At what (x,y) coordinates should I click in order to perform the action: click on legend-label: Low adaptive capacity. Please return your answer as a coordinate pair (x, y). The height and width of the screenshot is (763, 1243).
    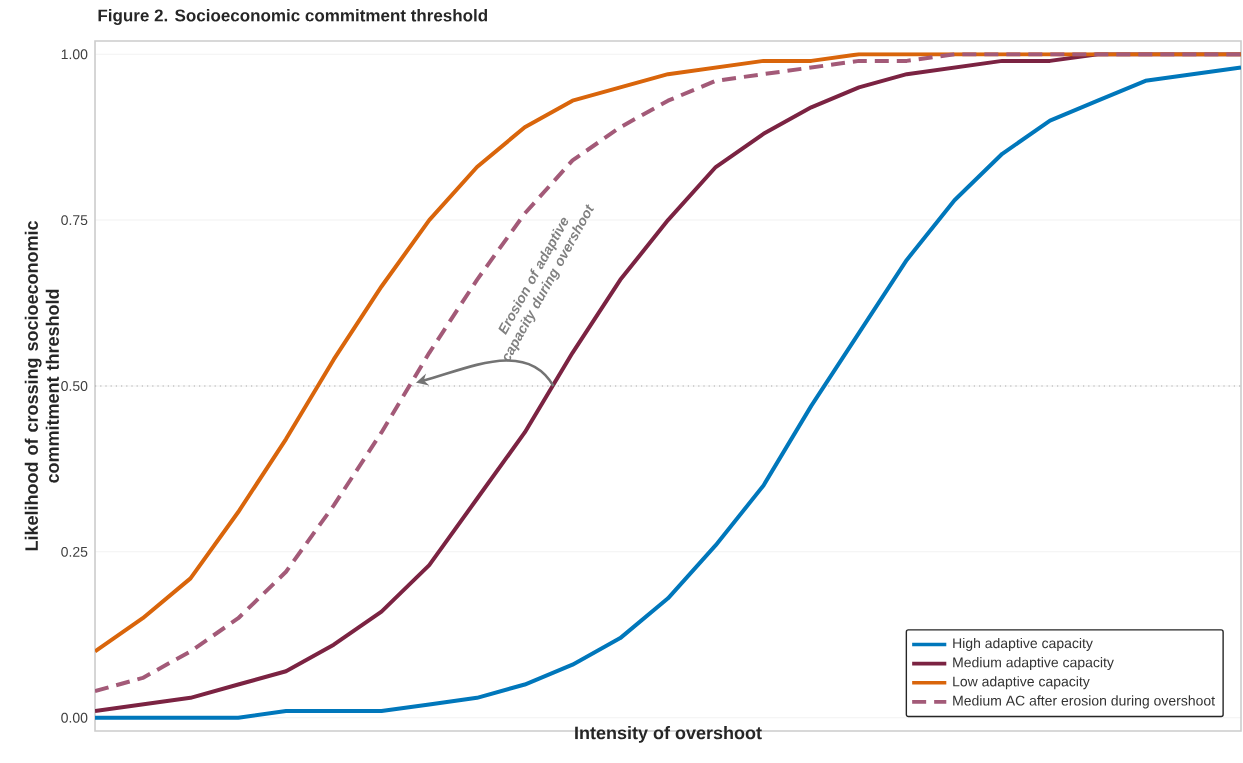
    Looking at the image, I should click on (1021, 683).